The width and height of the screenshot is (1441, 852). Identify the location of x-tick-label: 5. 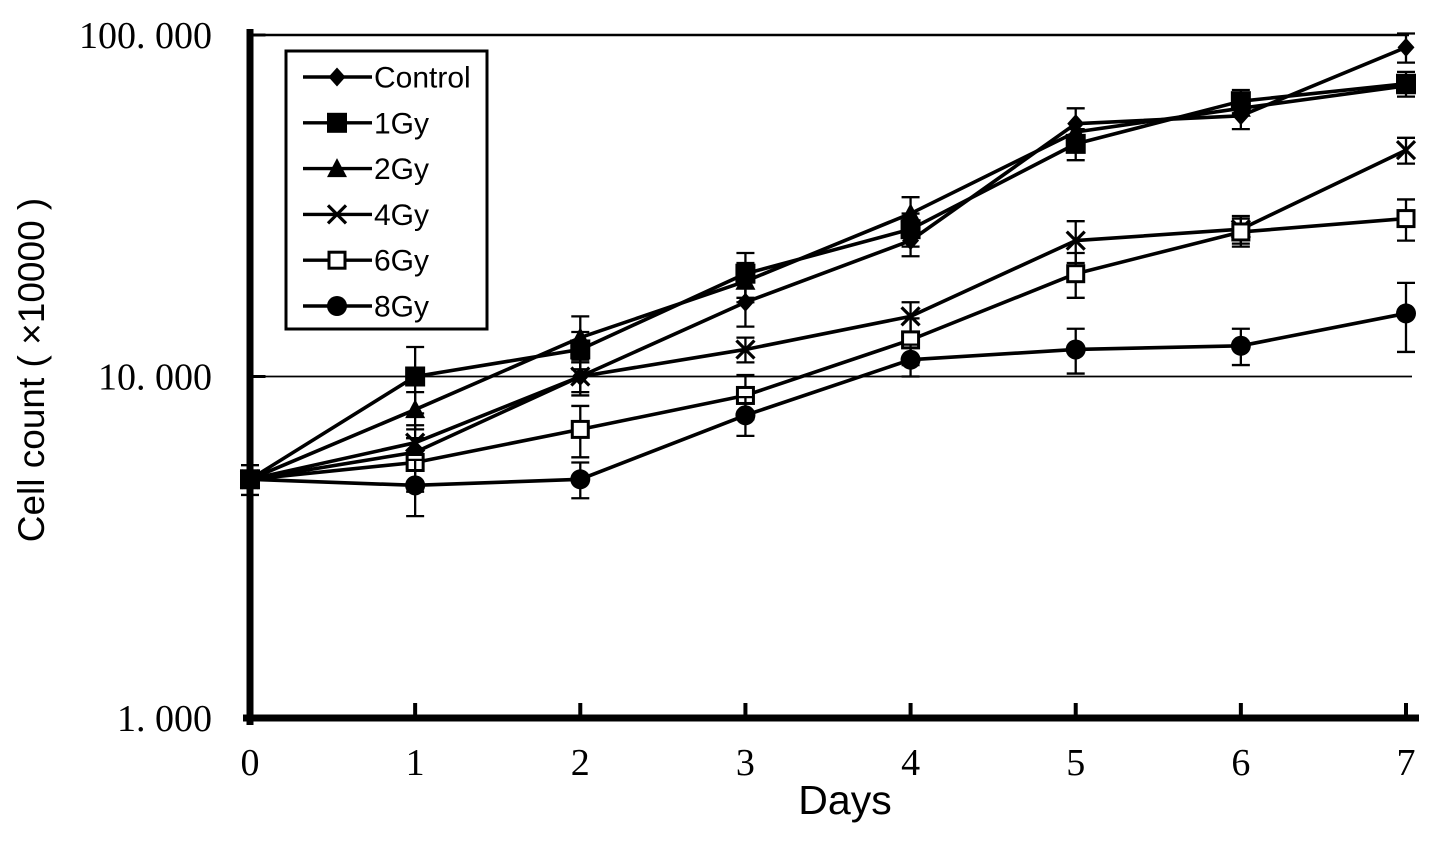
(1075, 763).